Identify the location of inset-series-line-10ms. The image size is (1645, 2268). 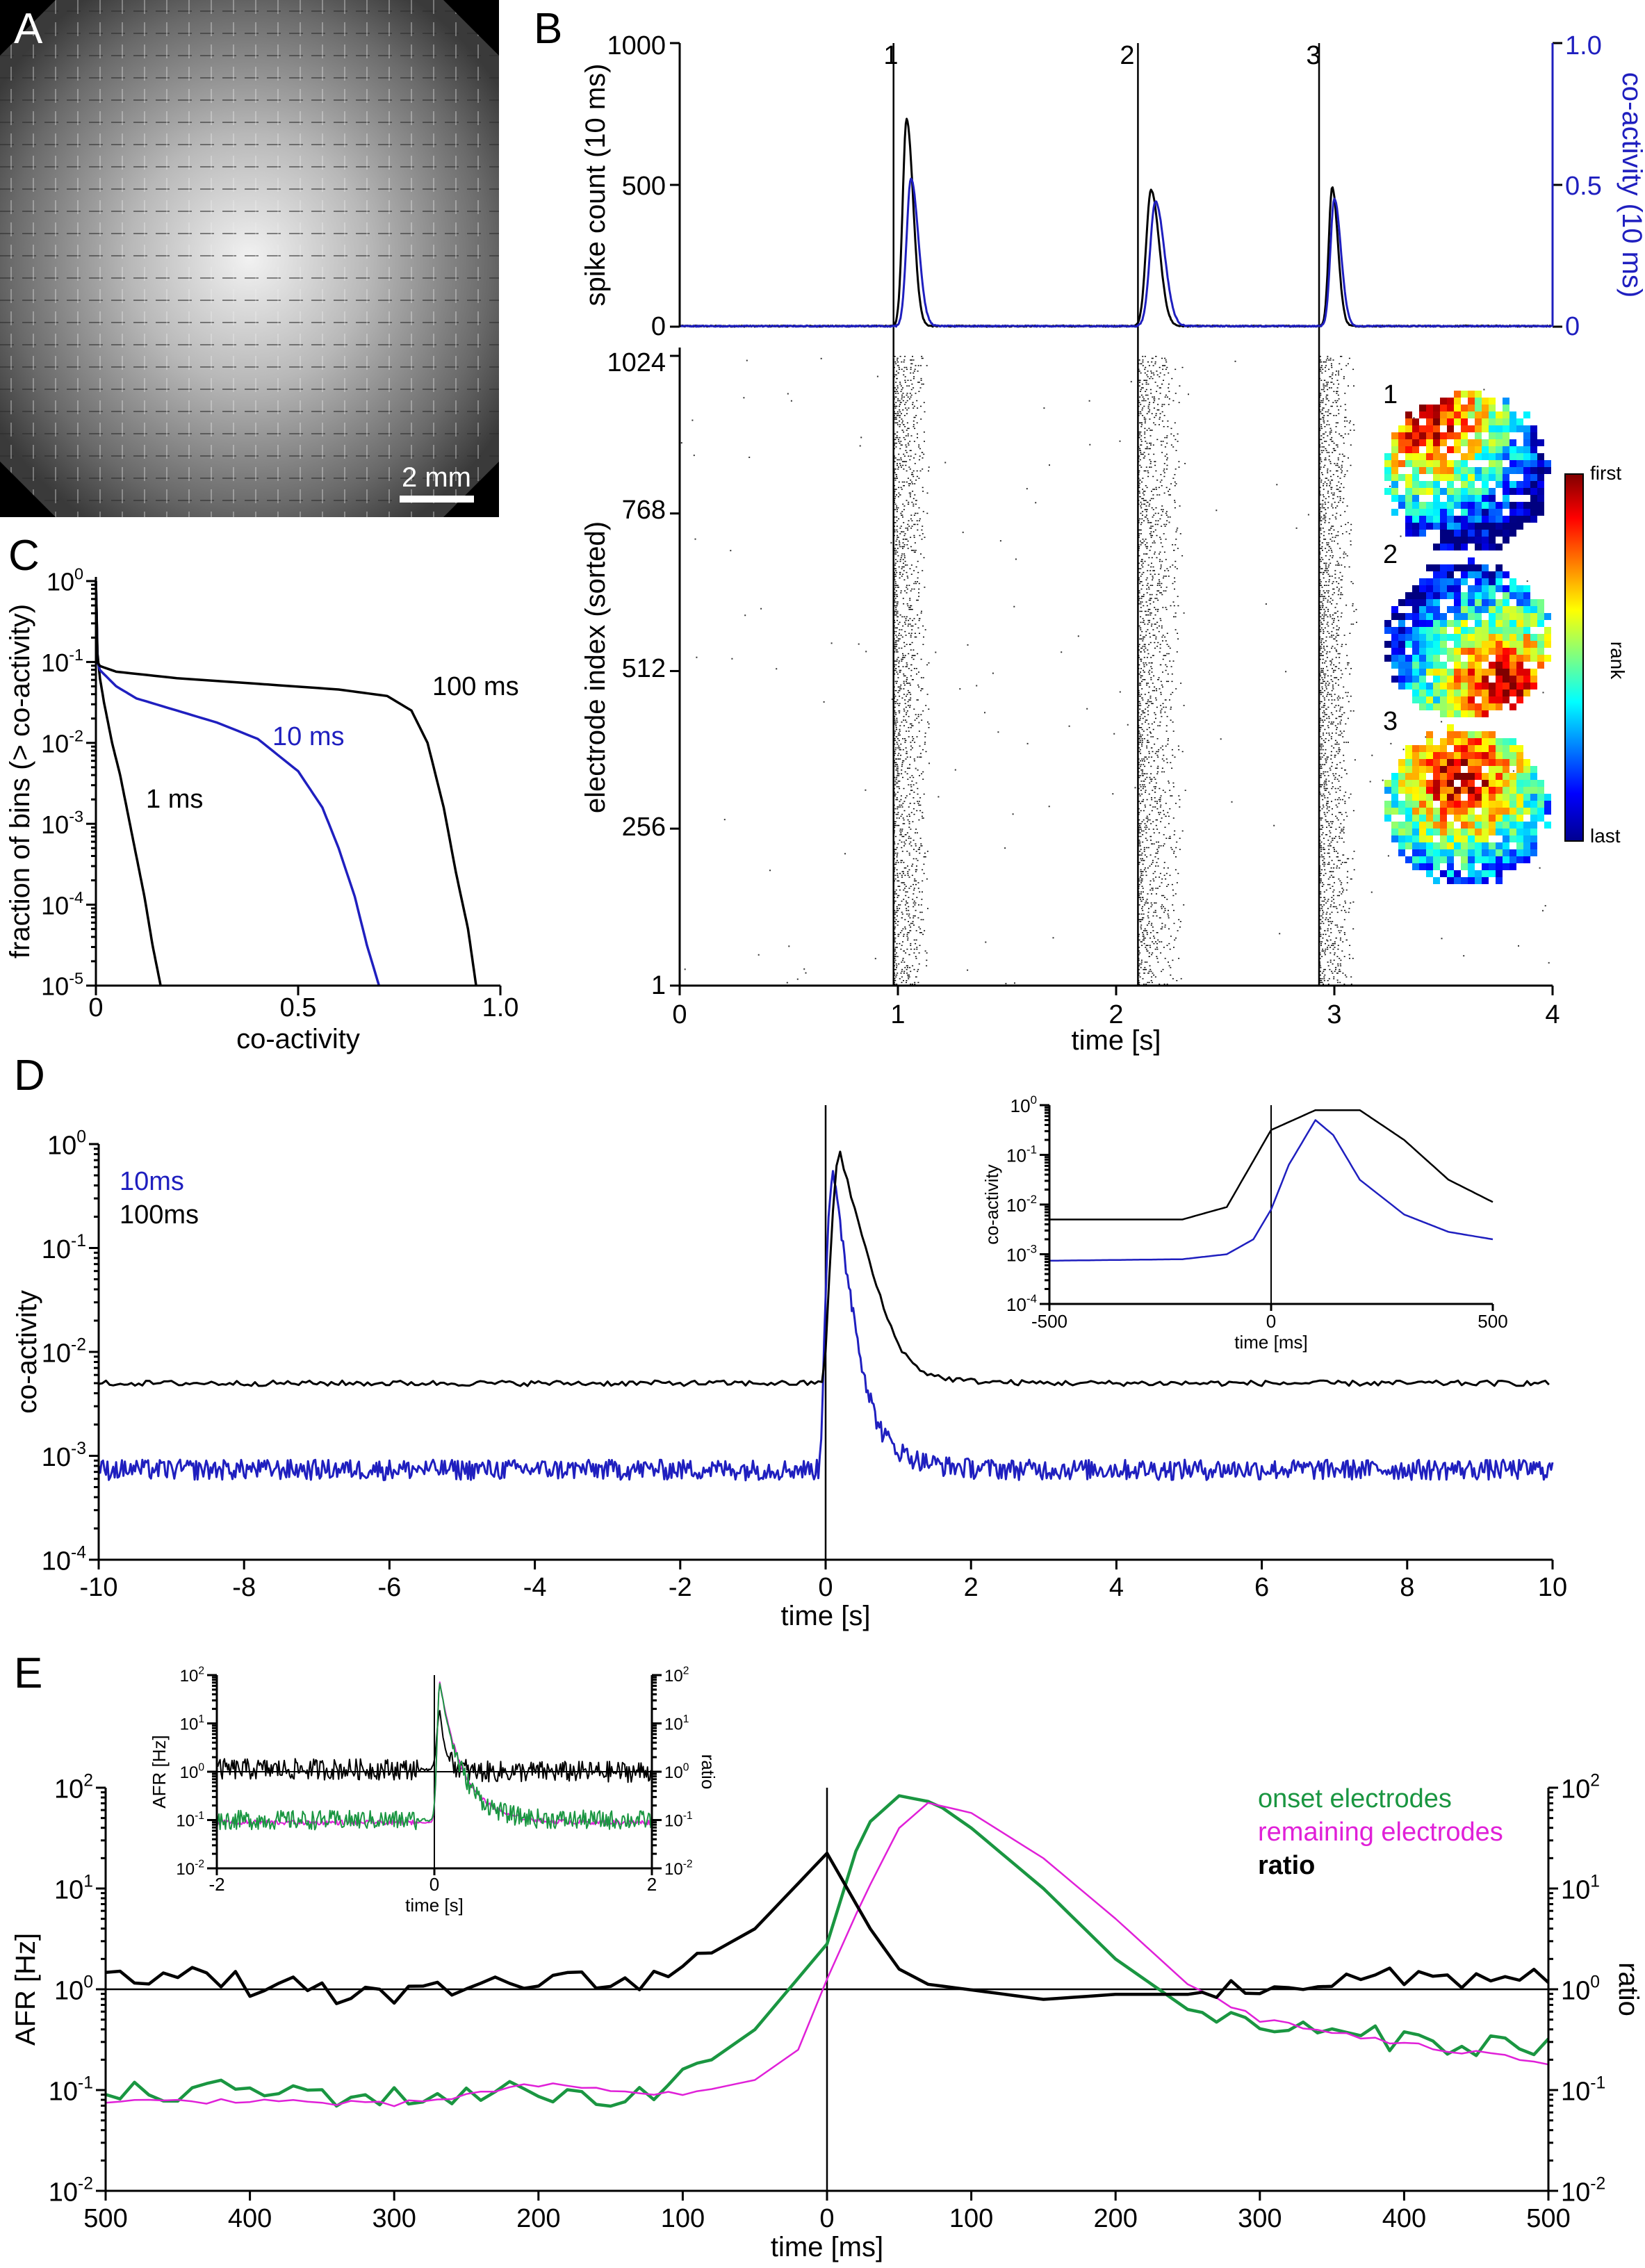
(1271, 1190).